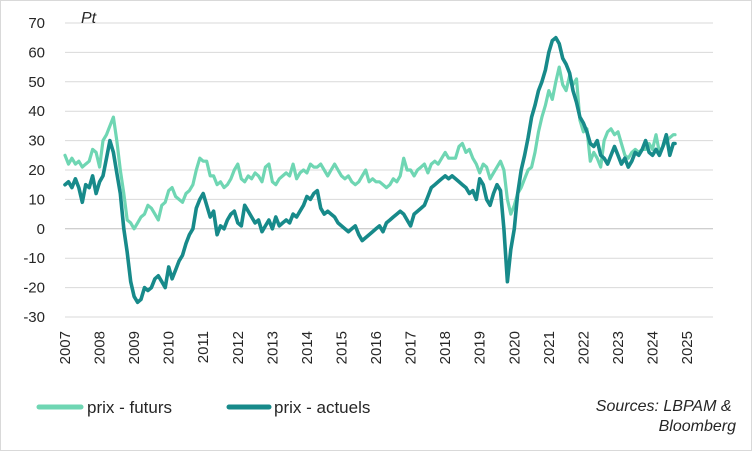  I want to click on x-tick-label-2008: 2008, so click(100, 347).